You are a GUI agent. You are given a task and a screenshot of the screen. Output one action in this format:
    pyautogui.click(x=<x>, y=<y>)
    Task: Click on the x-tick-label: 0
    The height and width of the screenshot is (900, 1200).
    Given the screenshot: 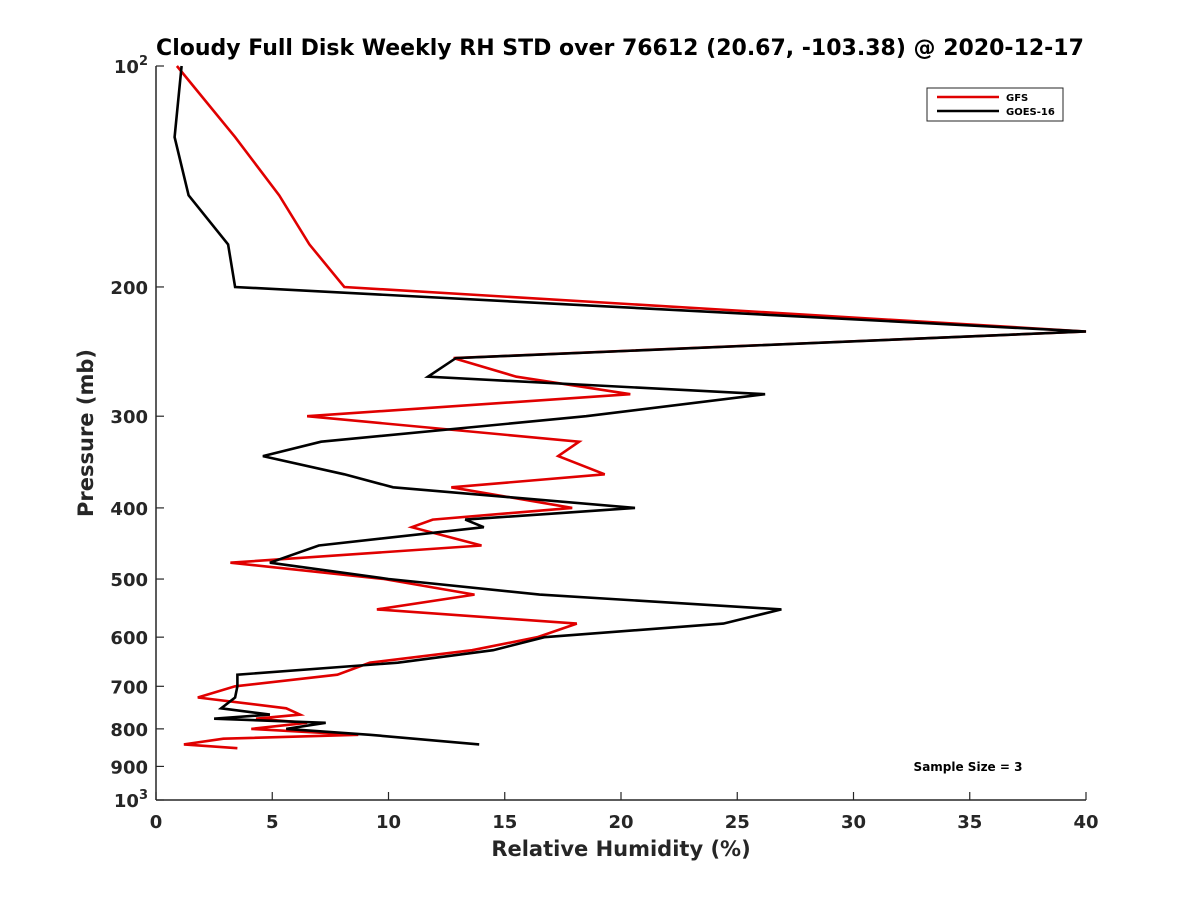 What is the action you would take?
    pyautogui.click(x=156, y=822)
    